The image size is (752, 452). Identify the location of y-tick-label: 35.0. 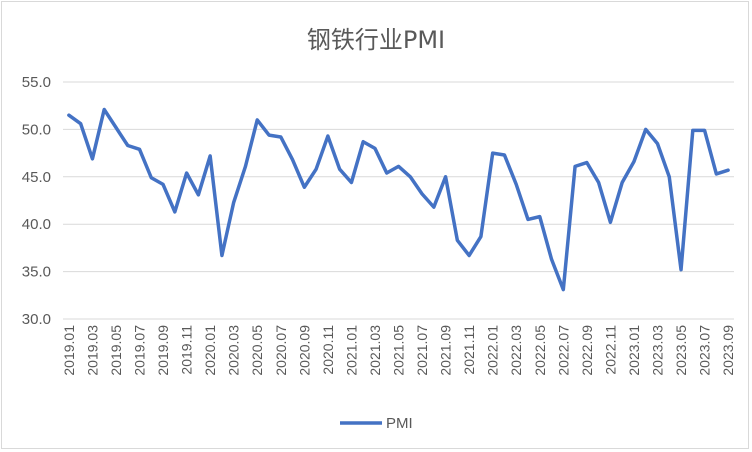
(36, 272).